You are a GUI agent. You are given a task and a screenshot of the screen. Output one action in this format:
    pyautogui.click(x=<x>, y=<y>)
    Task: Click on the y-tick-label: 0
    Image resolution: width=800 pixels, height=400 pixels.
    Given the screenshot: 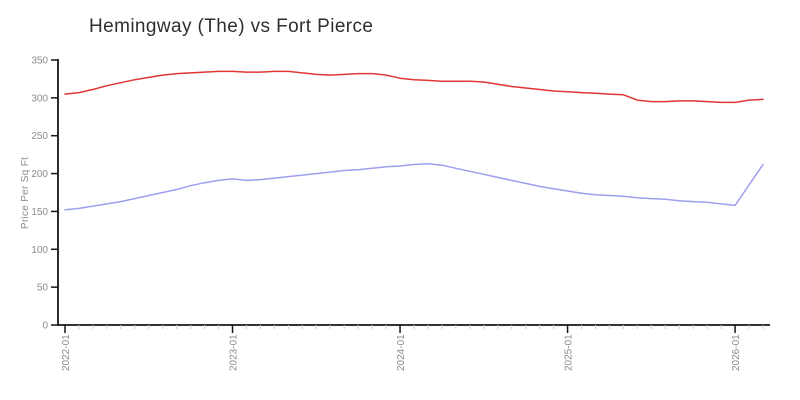 What is the action you would take?
    pyautogui.click(x=45, y=326)
    